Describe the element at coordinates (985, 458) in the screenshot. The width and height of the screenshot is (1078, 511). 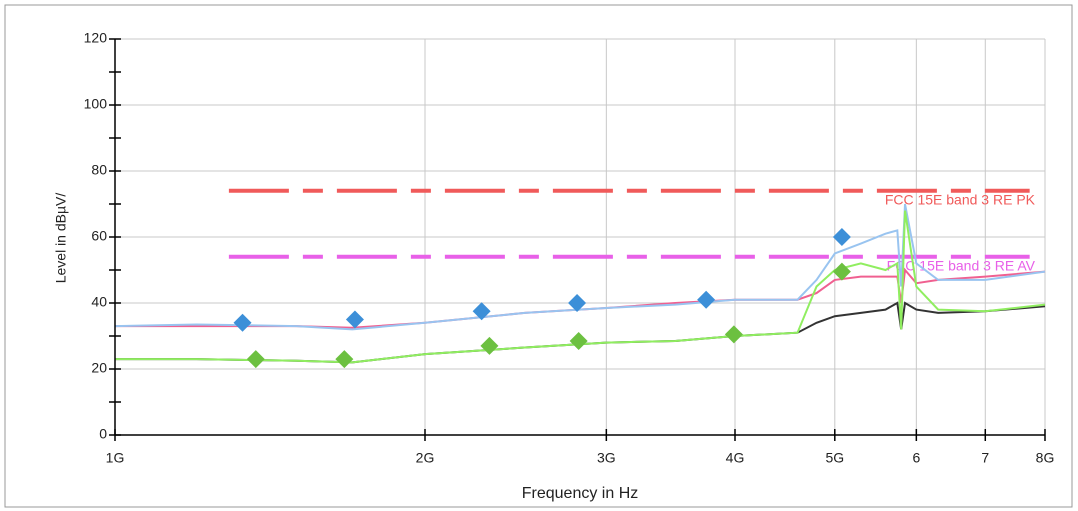
I see `x-tick-label: 7` at that location.